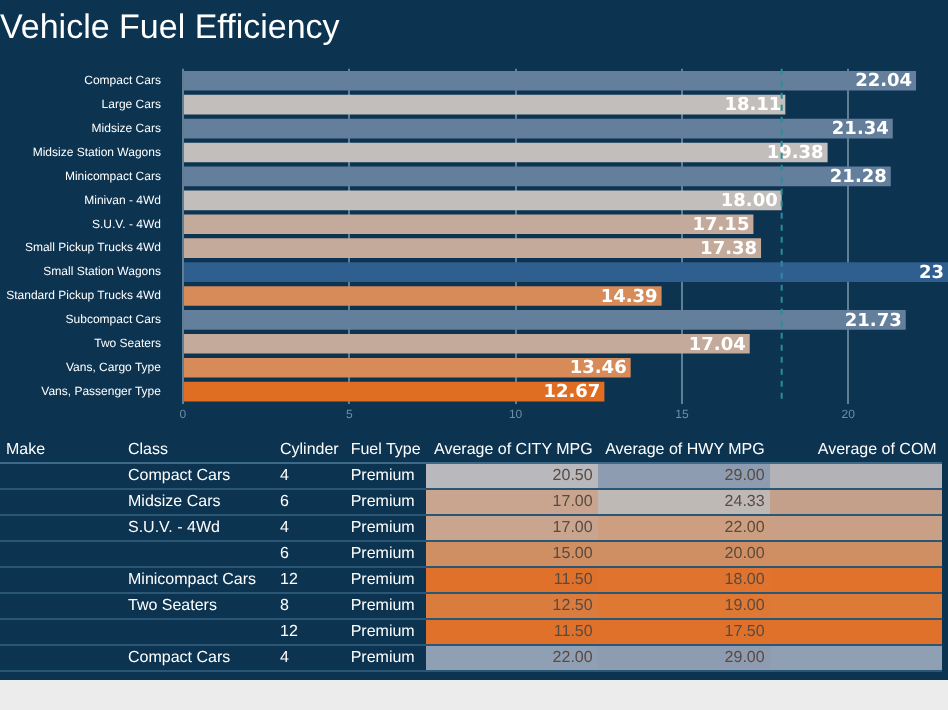  Describe the element at coordinates (858, 178) in the screenshot. I see `data-label: 21.28` at that location.